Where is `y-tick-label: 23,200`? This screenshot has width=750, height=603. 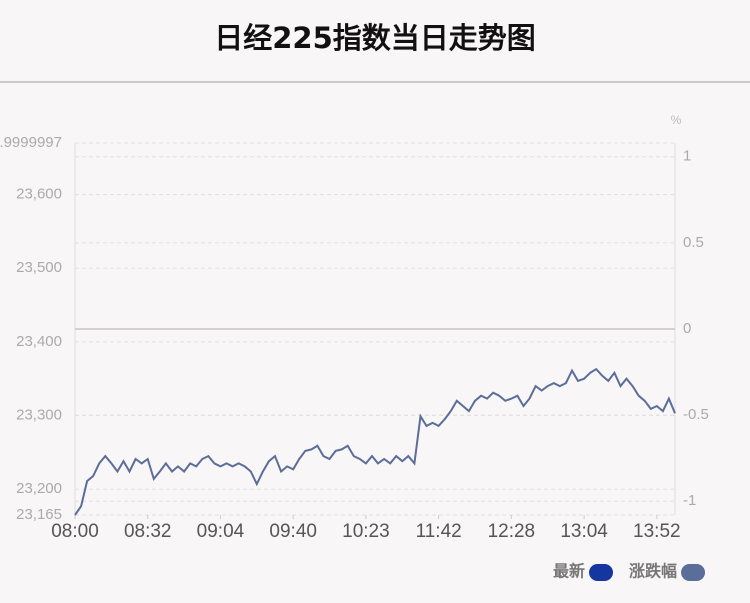
y-tick-label: 23,200 is located at coordinates (39, 488).